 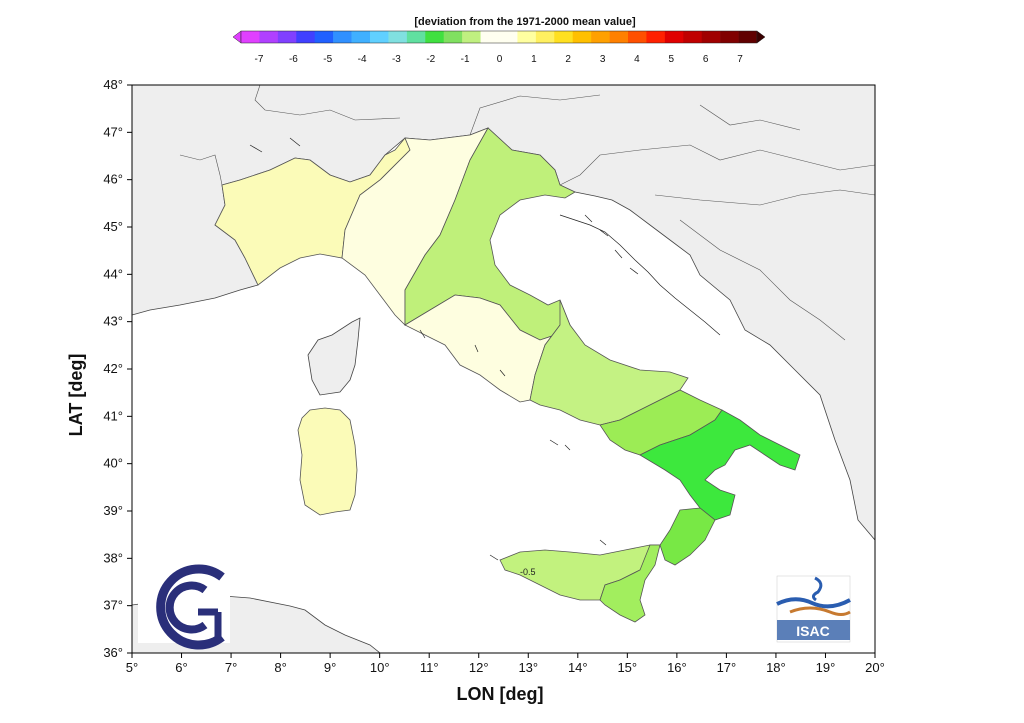 What do you see at coordinates (603, 59) in the screenshot?
I see `colorbar-tick-label: 3` at bounding box center [603, 59].